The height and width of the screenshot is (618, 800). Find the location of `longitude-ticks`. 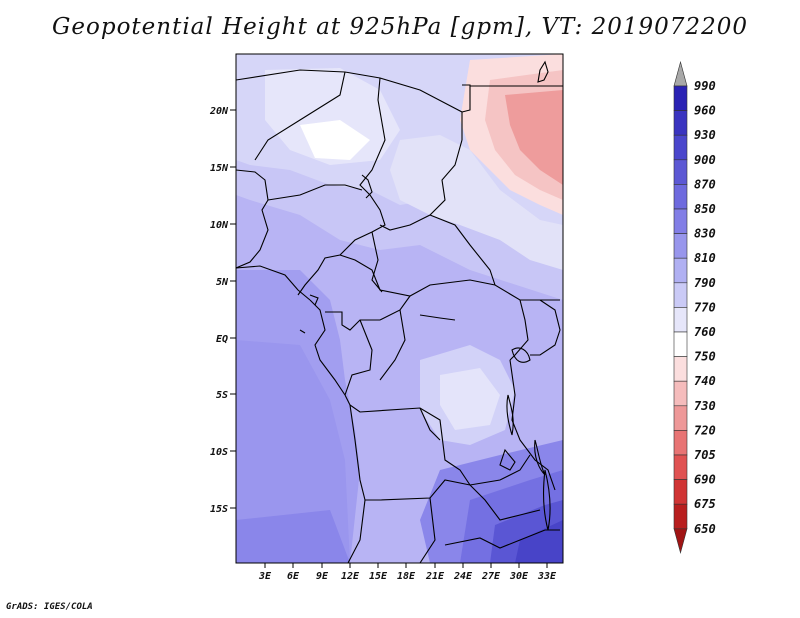

longitude-ticks is located at coordinates (406, 565).